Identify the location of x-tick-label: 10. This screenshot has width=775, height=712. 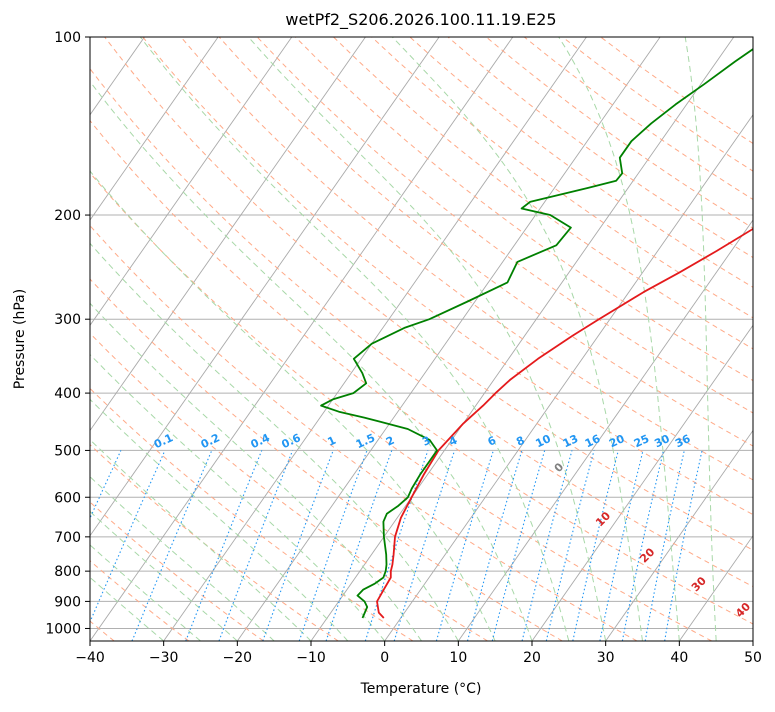
(458, 658).